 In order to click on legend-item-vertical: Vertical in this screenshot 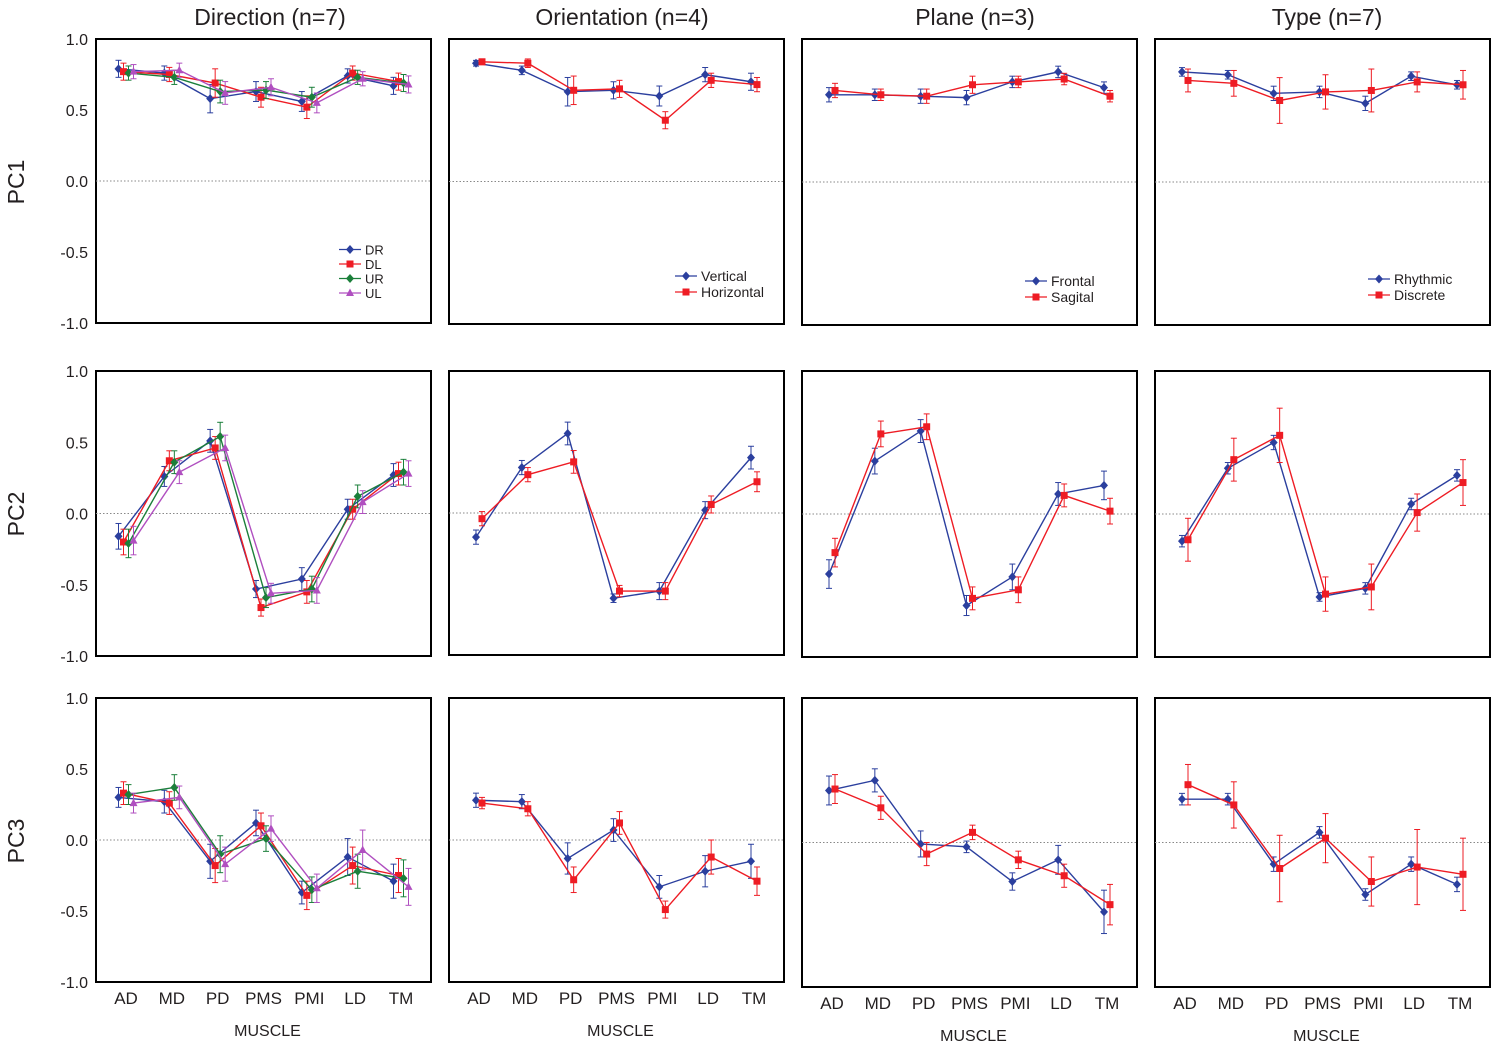, I will do `click(711, 276)`.